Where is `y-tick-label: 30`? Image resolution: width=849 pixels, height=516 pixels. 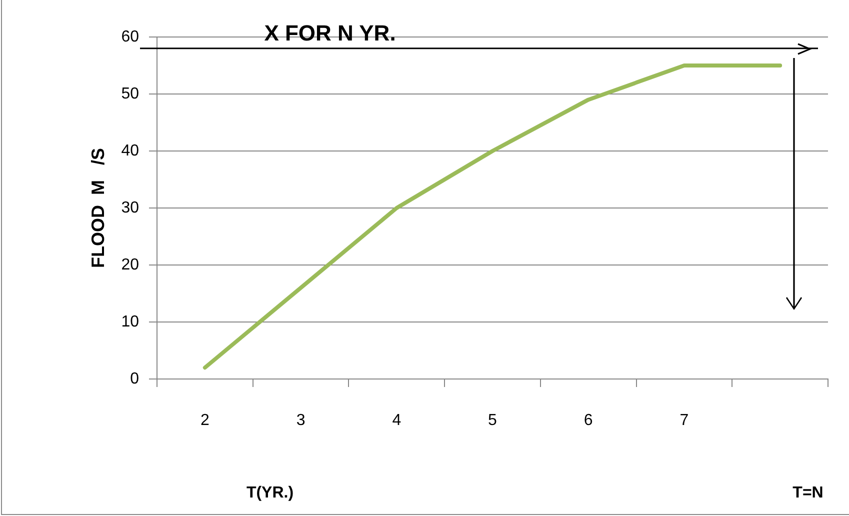
y-tick-label: 30 is located at coordinates (130, 207).